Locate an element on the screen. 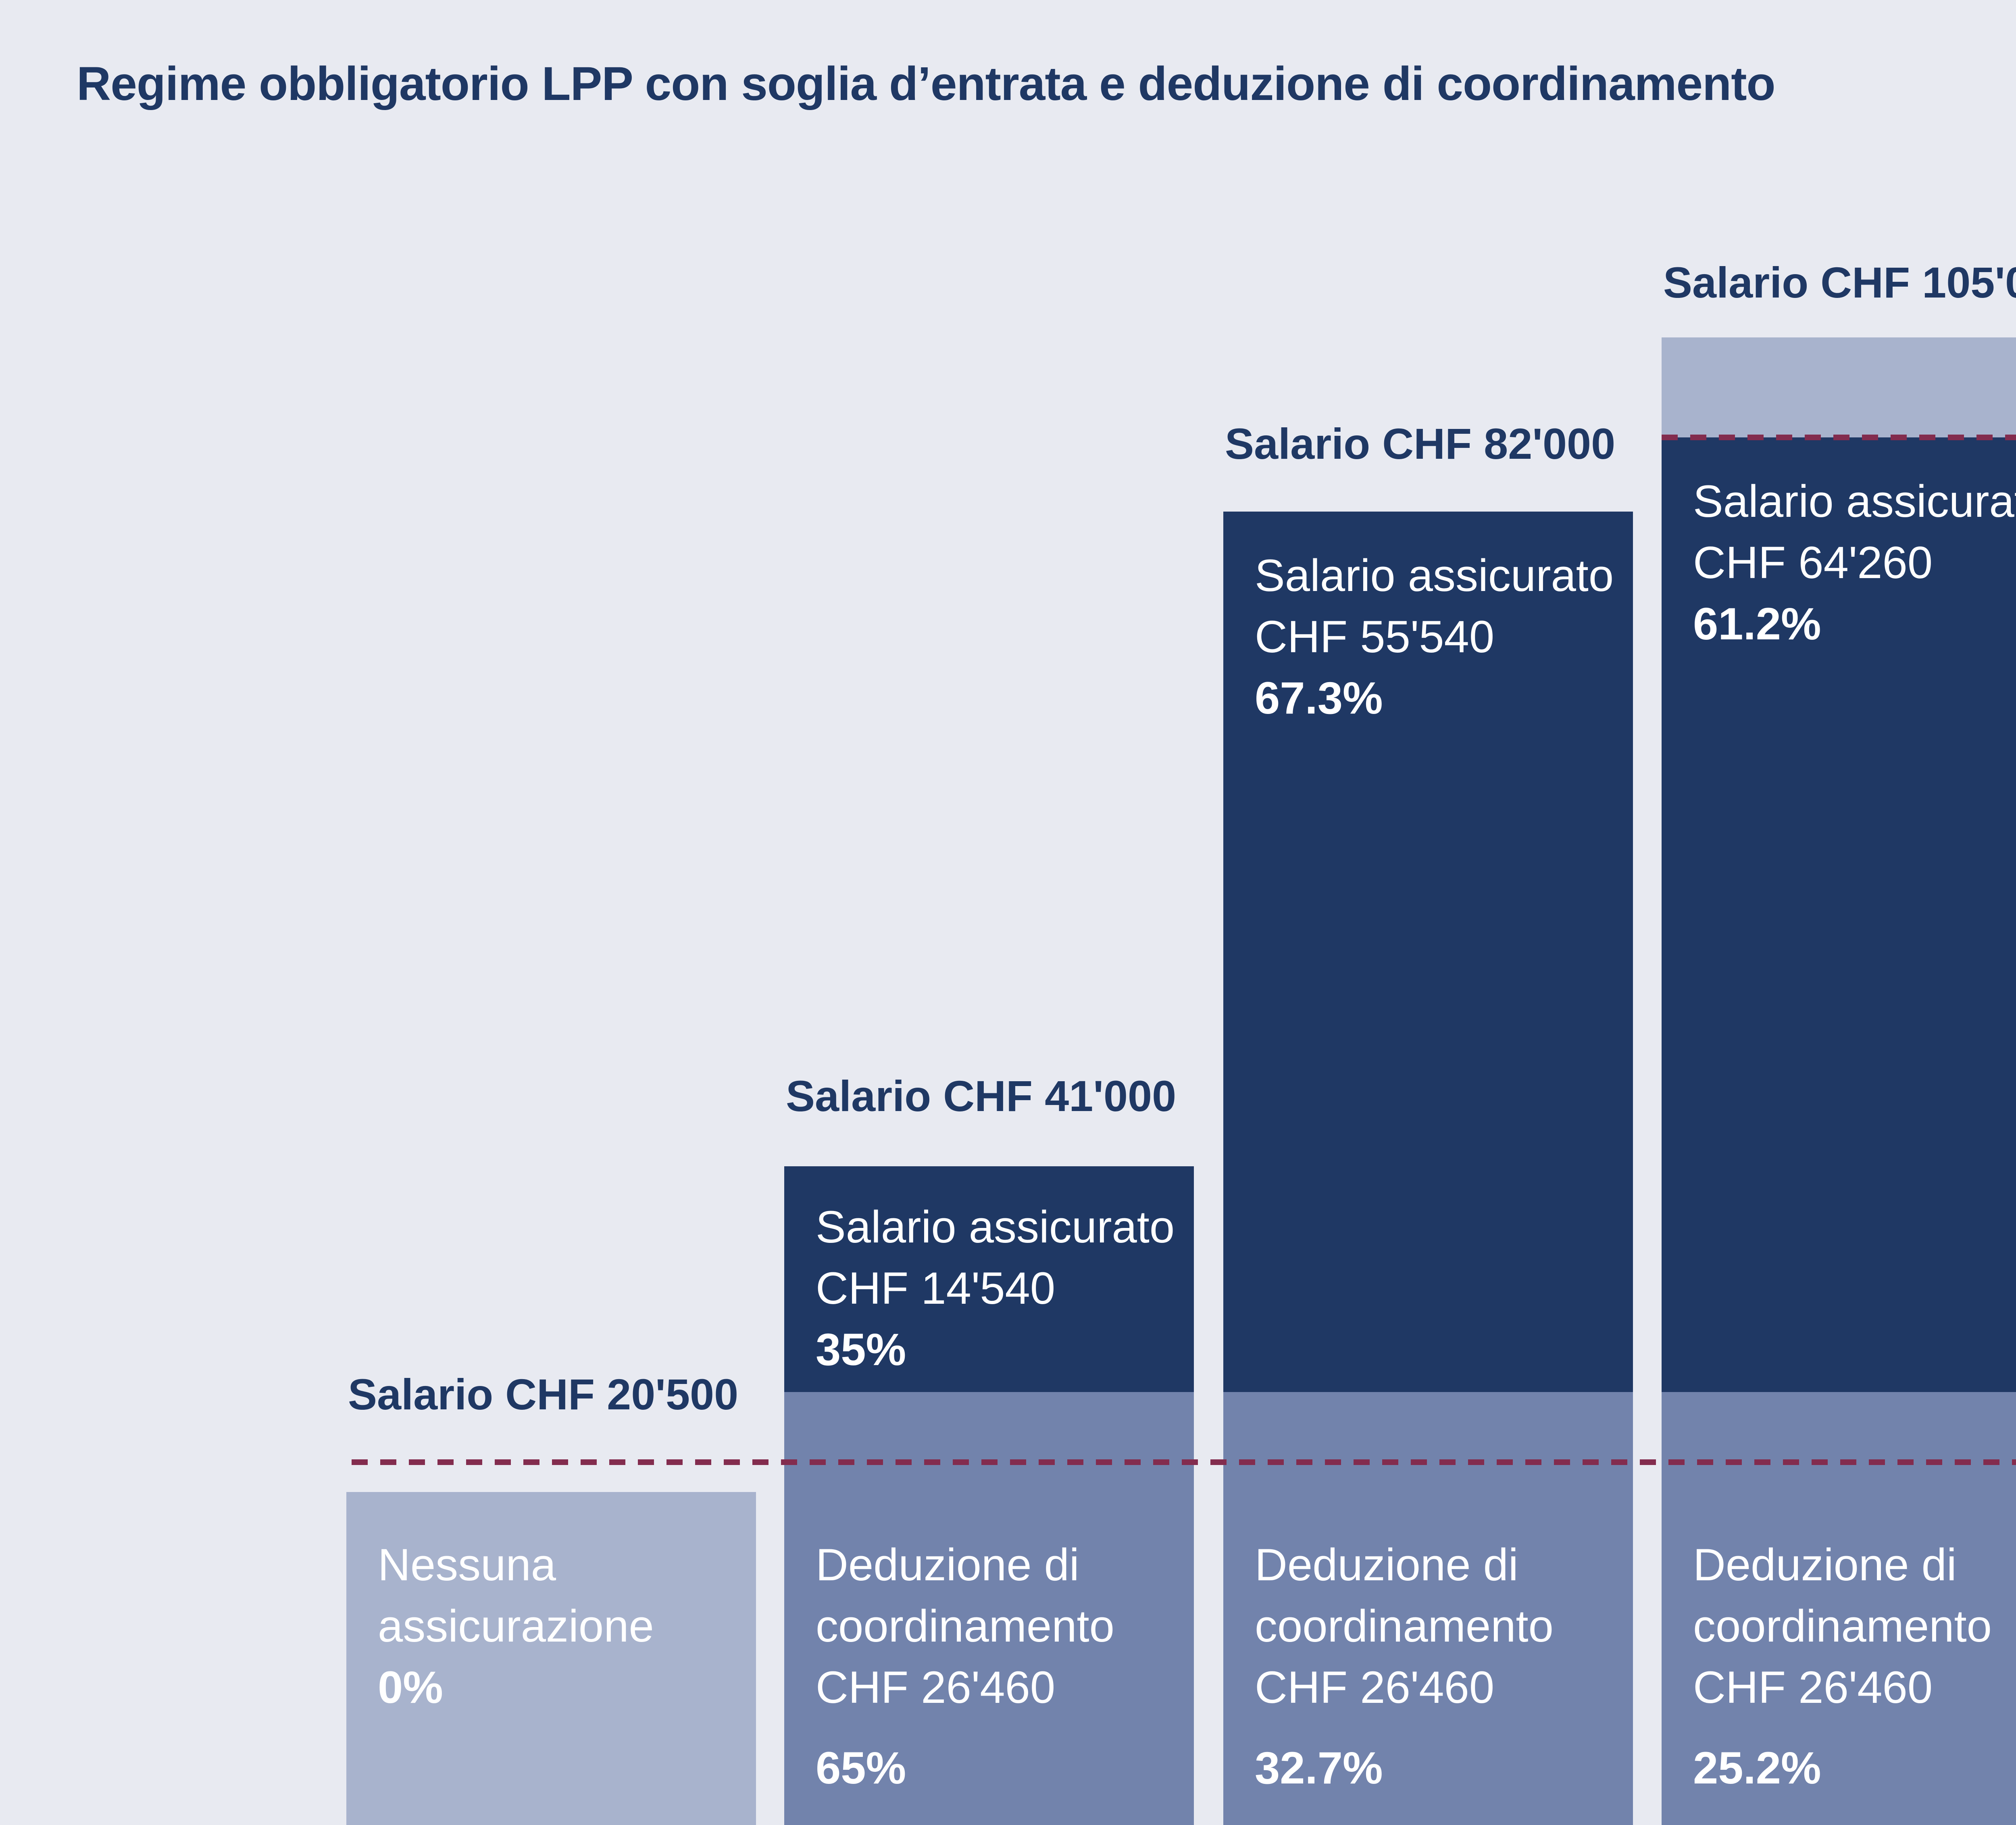  bar2-segment-insured is located at coordinates (989, 1279).